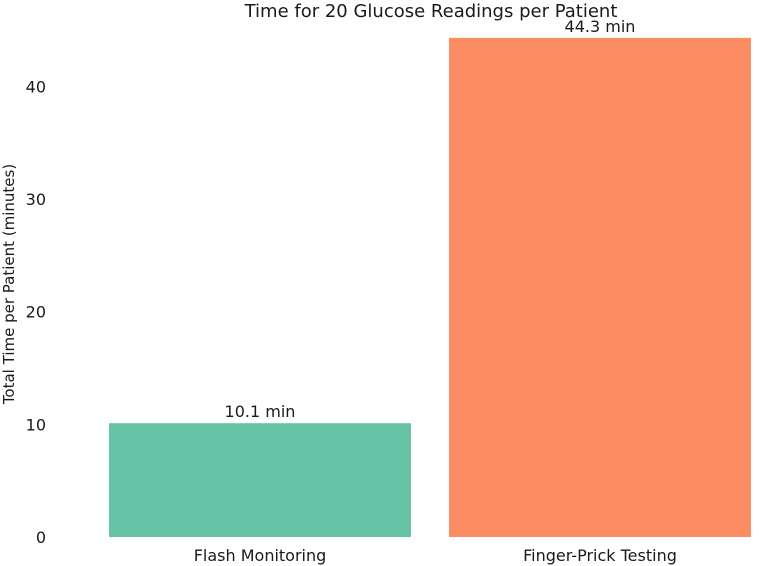 Image resolution: width=772 pixels, height=566 pixels. What do you see at coordinates (600, 26) in the screenshot?
I see `bar-value-label-1: 44.3 min` at bounding box center [600, 26].